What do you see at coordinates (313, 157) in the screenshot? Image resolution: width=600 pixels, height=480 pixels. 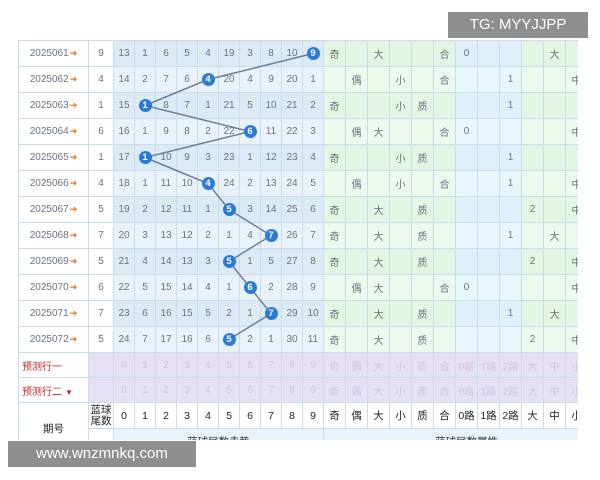 I see `trend-cell: 4` at bounding box center [313, 157].